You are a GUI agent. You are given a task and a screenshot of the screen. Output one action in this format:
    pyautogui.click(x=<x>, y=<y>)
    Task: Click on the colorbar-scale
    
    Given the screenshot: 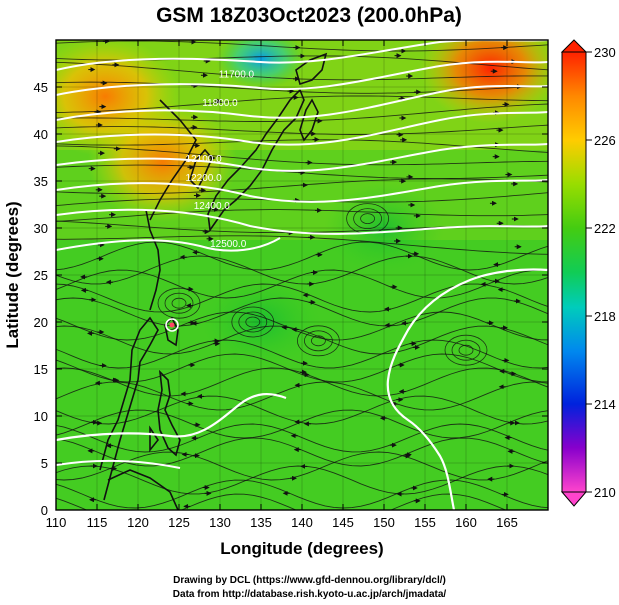 What is the action you would take?
    pyautogui.click(x=574, y=272)
    